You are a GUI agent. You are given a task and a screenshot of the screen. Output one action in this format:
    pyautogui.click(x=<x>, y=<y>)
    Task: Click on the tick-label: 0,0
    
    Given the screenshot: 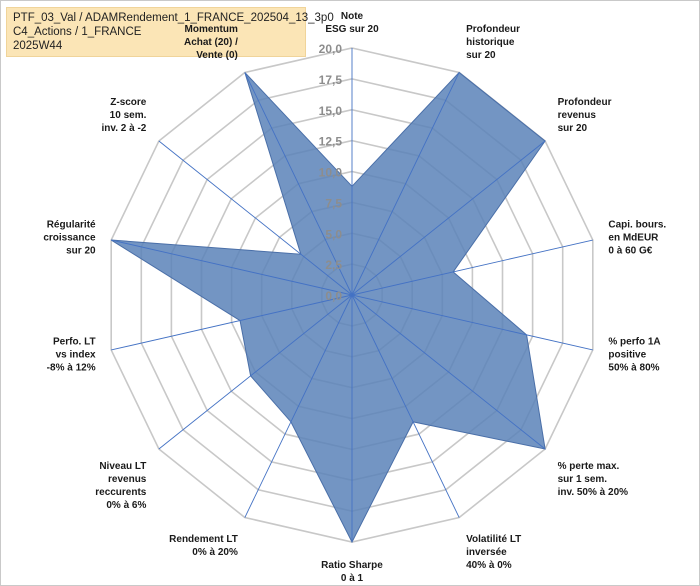 What is the action you would take?
    pyautogui.click(x=333, y=296)
    